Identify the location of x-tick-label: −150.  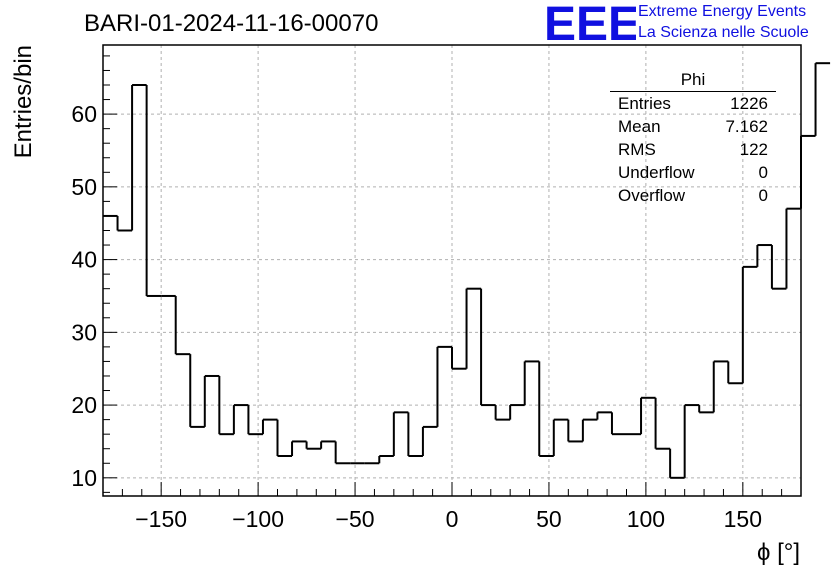
(161, 519).